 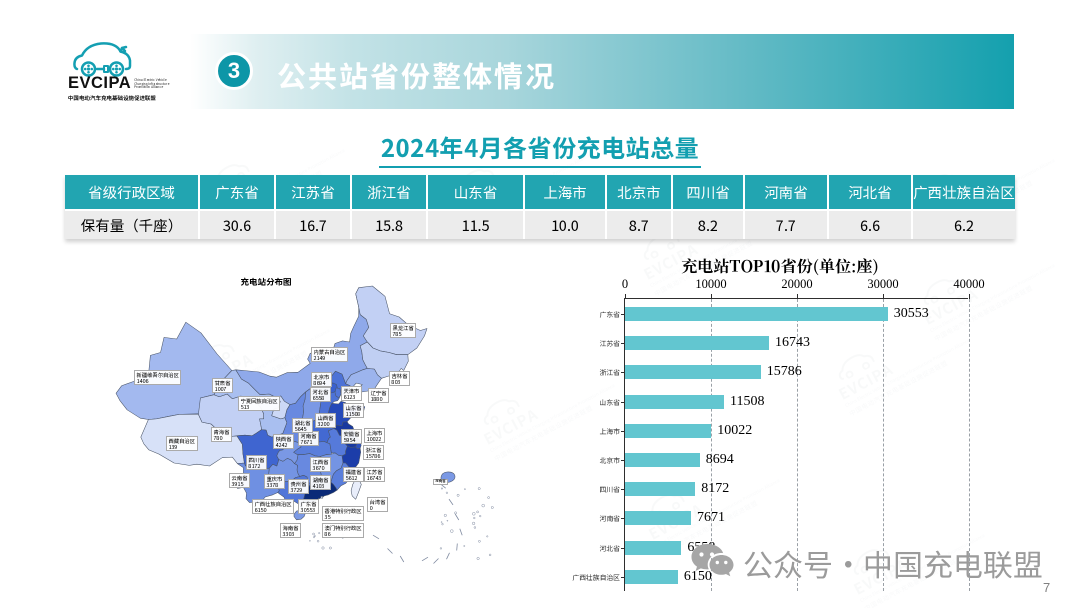 I want to click on table-col-广东省: 广东省, so click(x=236, y=192).